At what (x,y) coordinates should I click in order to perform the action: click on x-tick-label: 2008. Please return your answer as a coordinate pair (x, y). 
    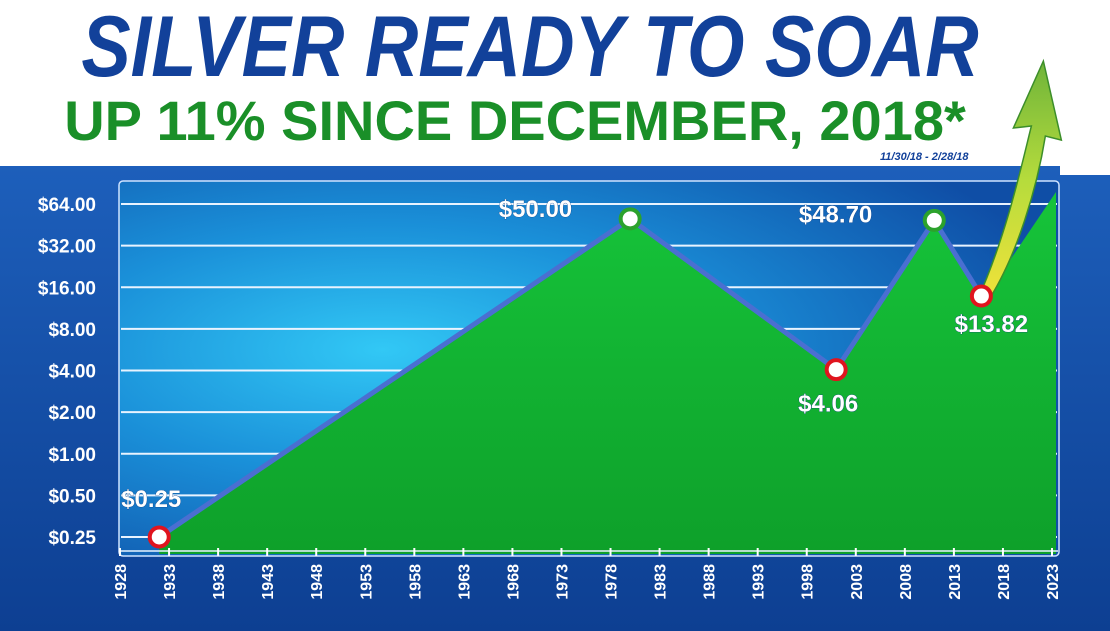
    Looking at the image, I should click on (906, 582).